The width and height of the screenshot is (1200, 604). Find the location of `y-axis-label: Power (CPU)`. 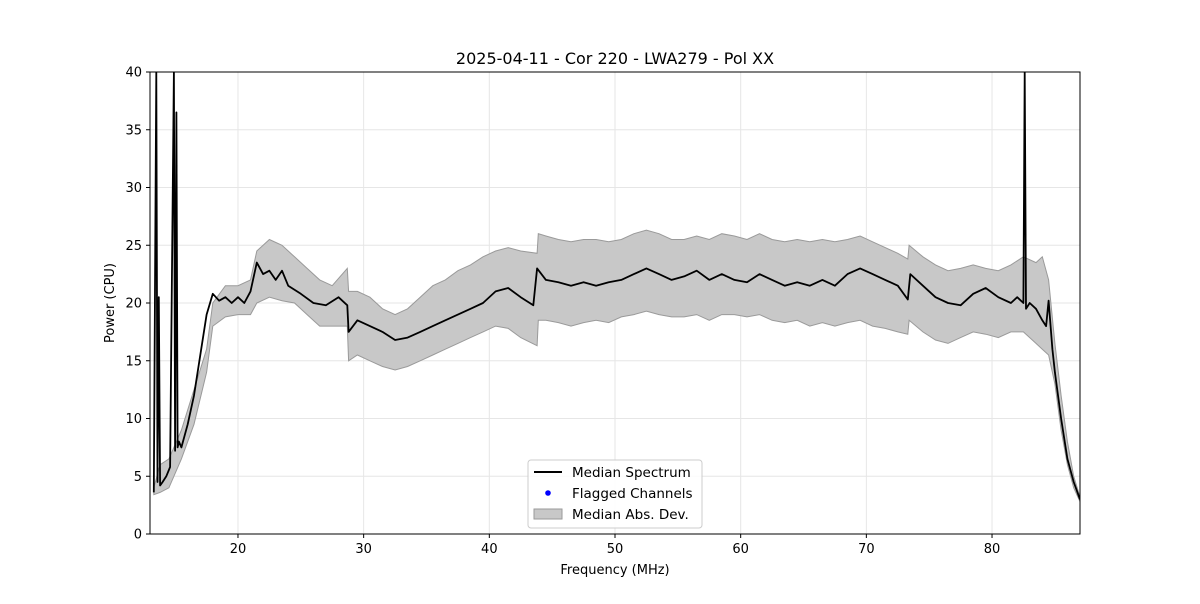

y-axis-label: Power (CPU) is located at coordinates (110, 303).